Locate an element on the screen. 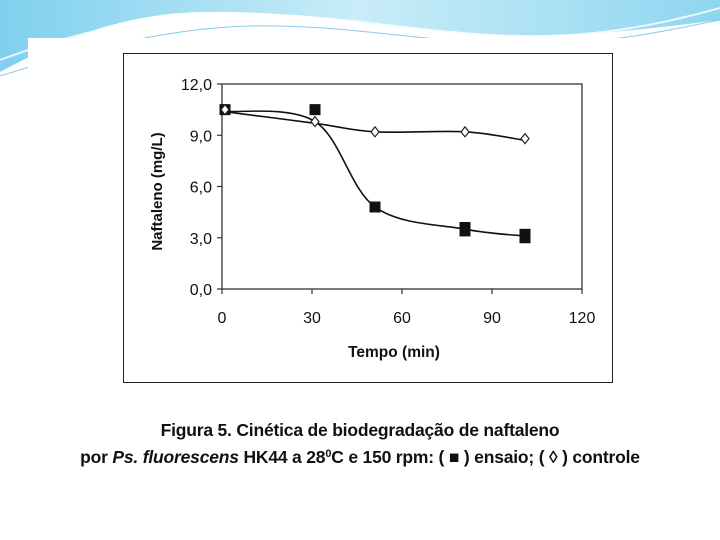 The image size is (720, 540). header-wave-line is located at coordinates (360, 34).